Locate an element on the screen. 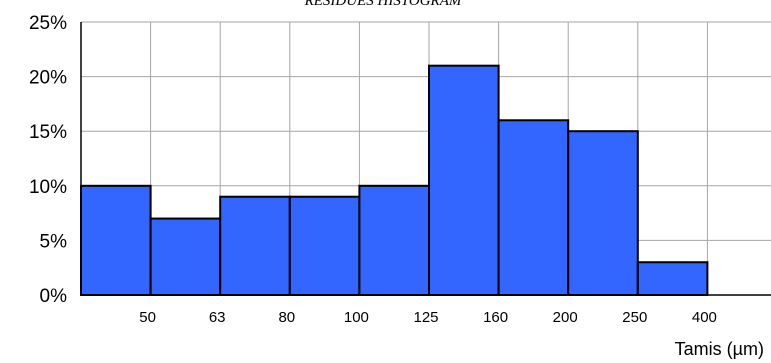  x-tick-label: 200 is located at coordinates (565, 317).